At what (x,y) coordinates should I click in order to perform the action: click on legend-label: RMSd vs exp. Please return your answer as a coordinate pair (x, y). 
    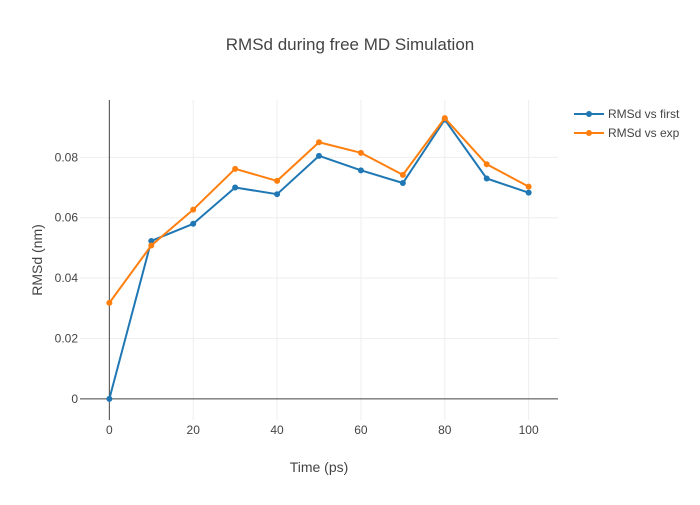
    Looking at the image, I should click on (644, 133).